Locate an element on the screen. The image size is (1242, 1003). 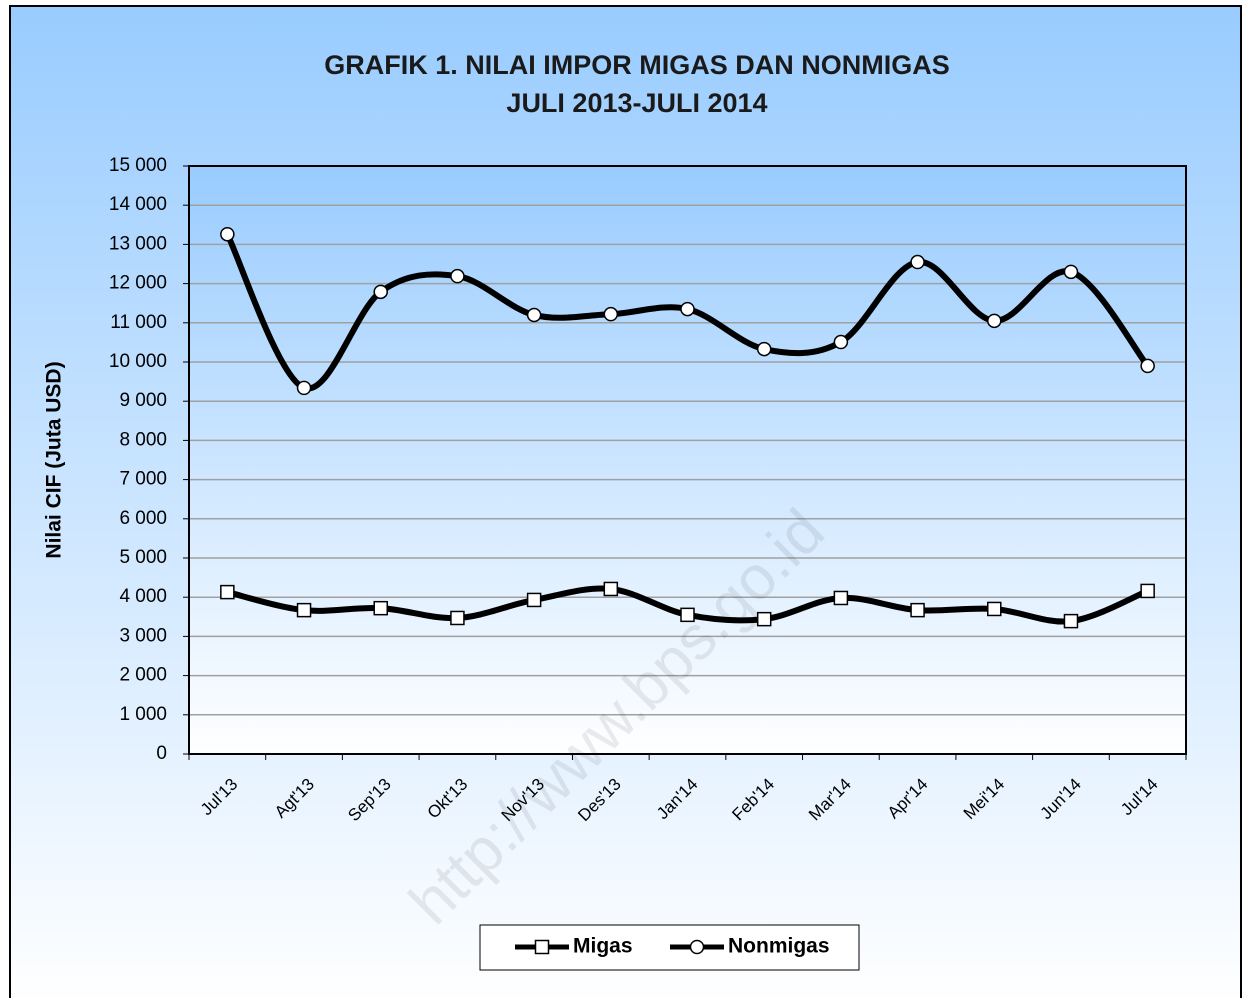
y-tick-label: 15 000 is located at coordinates (138, 165).